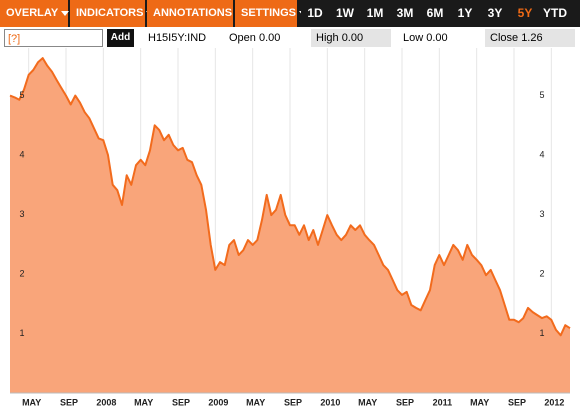 The height and width of the screenshot is (411, 580). What do you see at coordinates (541, 214) in the screenshot?
I see `y-tick-label-right: 3` at bounding box center [541, 214].